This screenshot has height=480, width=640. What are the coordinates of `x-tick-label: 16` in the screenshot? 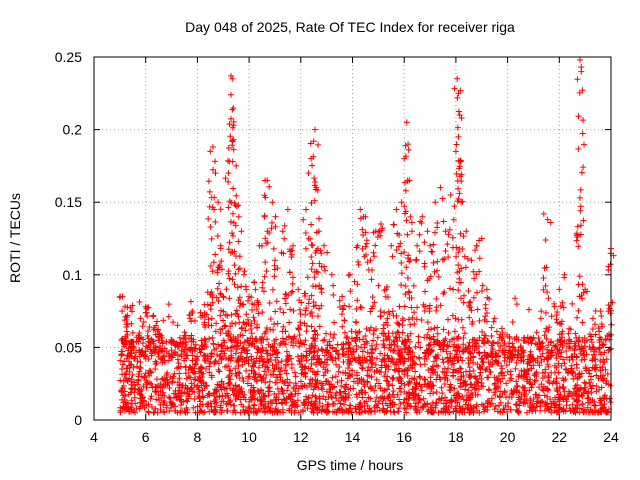 It's located at (404, 437).